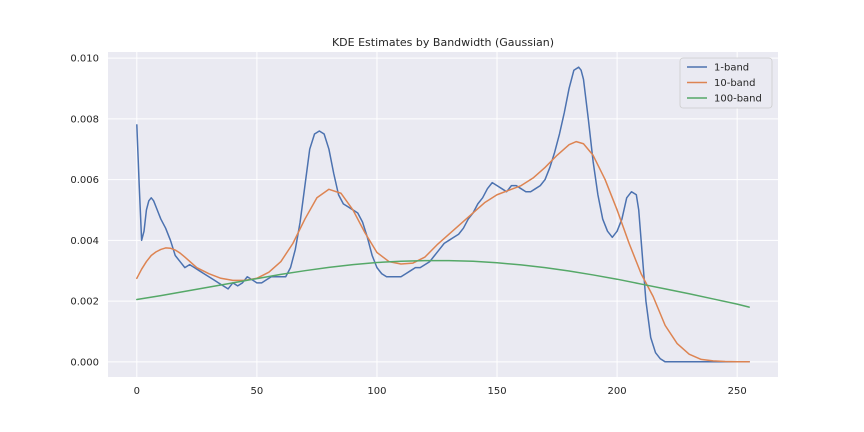  I want to click on legend-box, so click(726, 83).